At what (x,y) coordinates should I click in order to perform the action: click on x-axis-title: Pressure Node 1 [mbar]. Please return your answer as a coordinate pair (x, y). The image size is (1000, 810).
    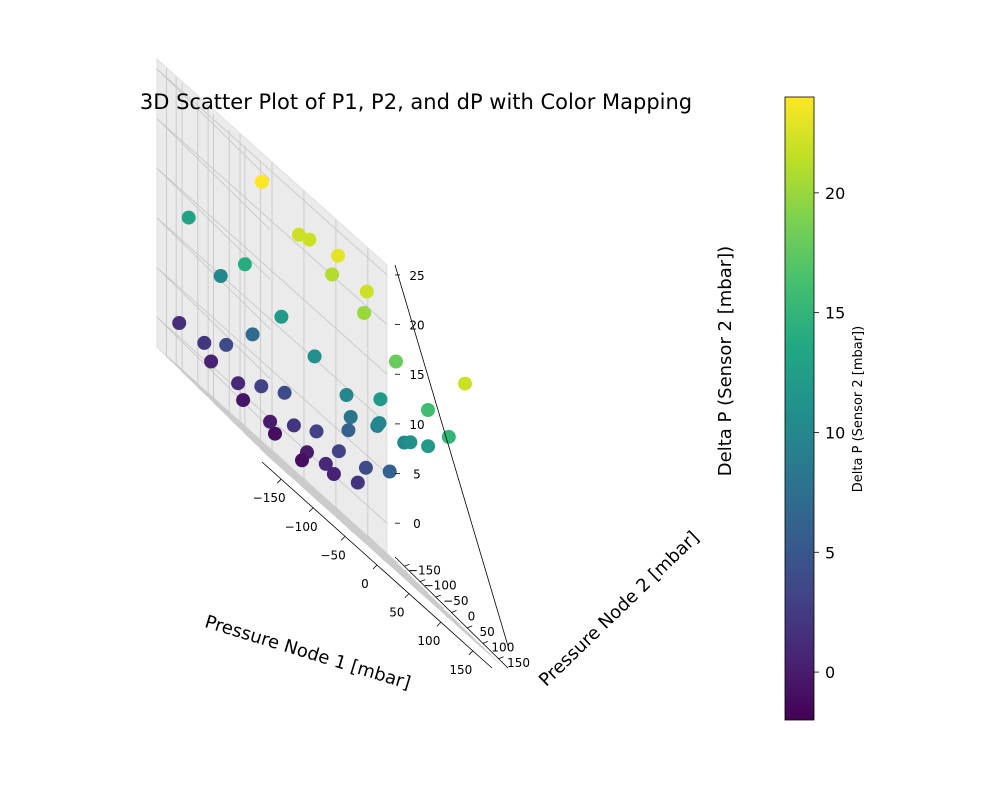
    Looking at the image, I should click on (307, 652).